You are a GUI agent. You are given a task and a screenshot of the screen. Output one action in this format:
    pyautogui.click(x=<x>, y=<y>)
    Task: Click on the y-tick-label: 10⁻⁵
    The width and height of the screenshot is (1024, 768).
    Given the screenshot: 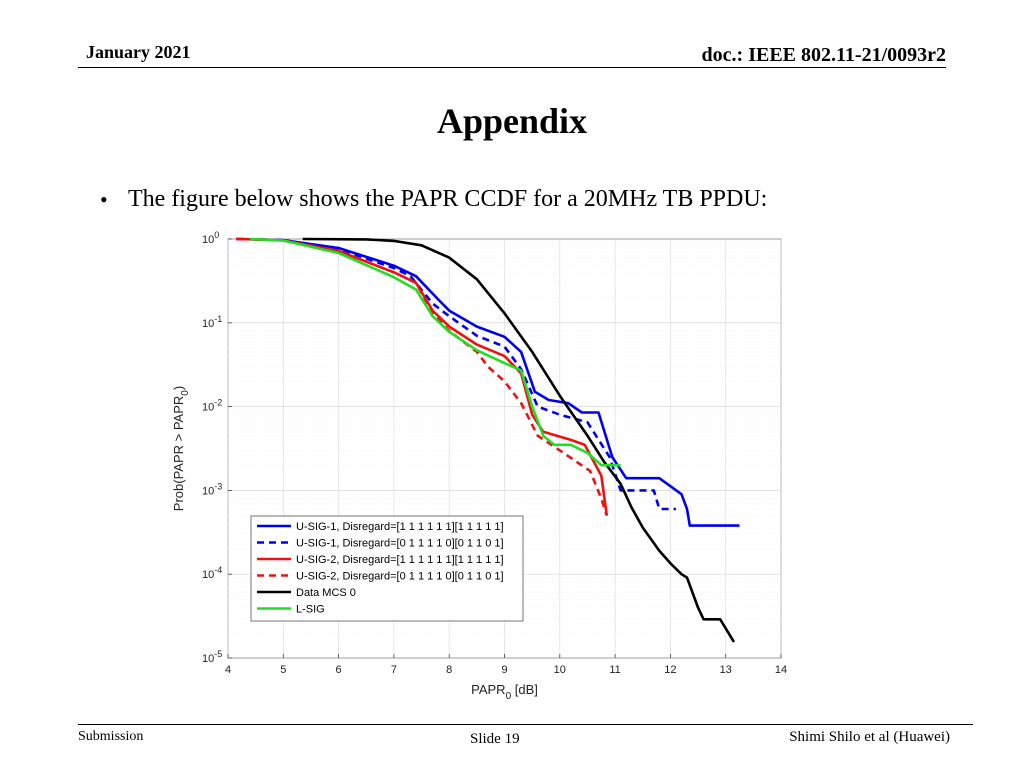 What is the action you would take?
    pyautogui.click(x=212, y=657)
    